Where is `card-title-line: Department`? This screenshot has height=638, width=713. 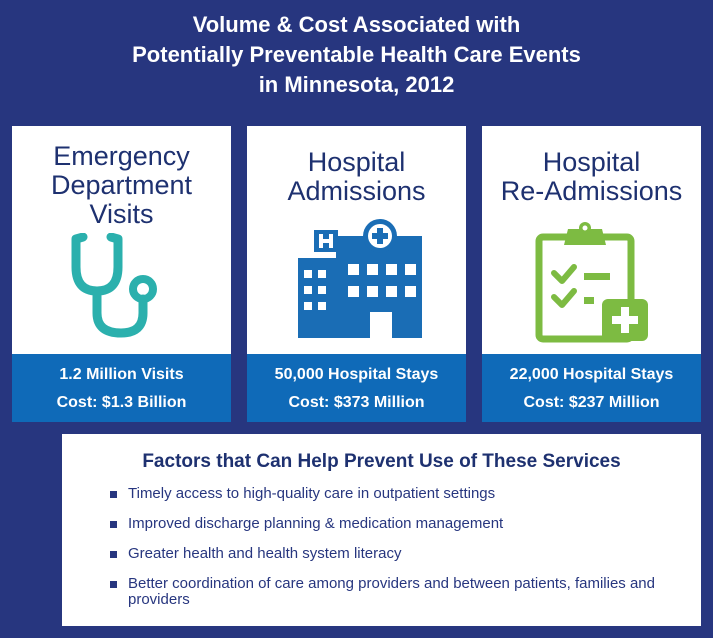 card-title-line: Department is located at coordinates (121, 185).